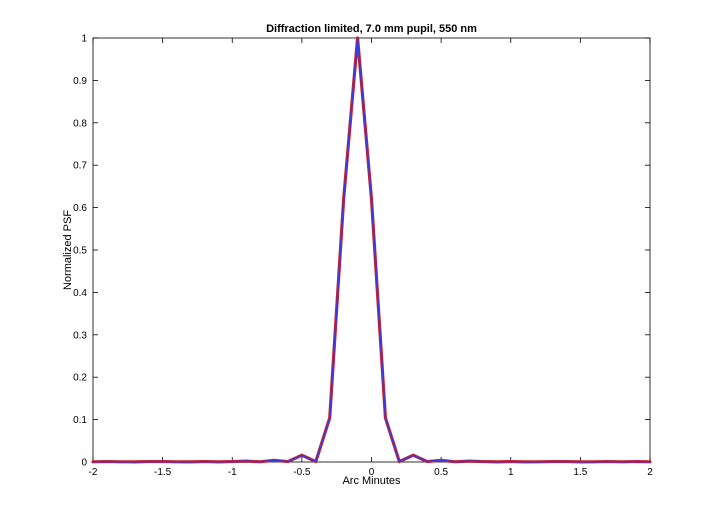  Describe the element at coordinates (371, 481) in the screenshot. I see `x-axis-title: Arc Minutes` at that location.